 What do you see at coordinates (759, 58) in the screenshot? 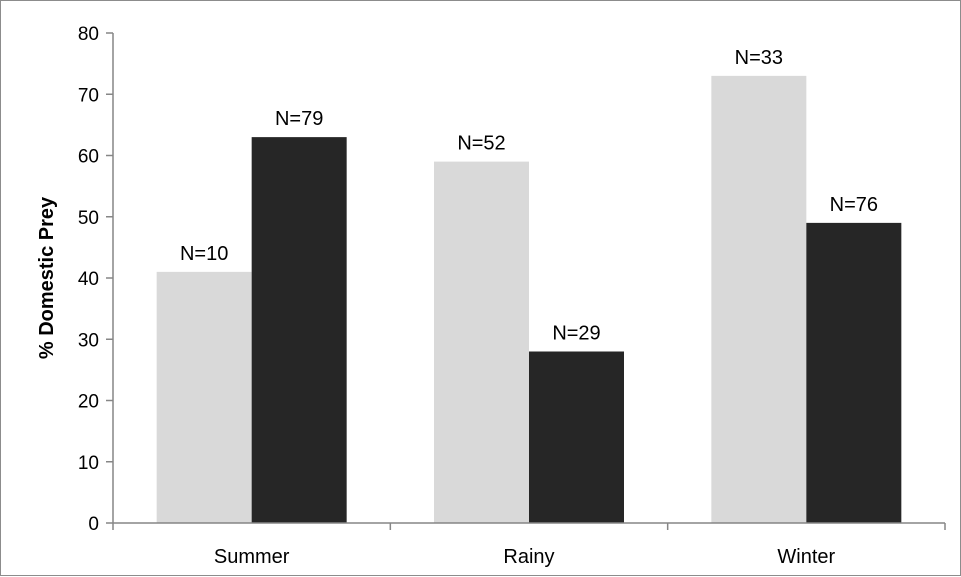
I see `data-label-winter-series-1: N=33` at bounding box center [759, 58].